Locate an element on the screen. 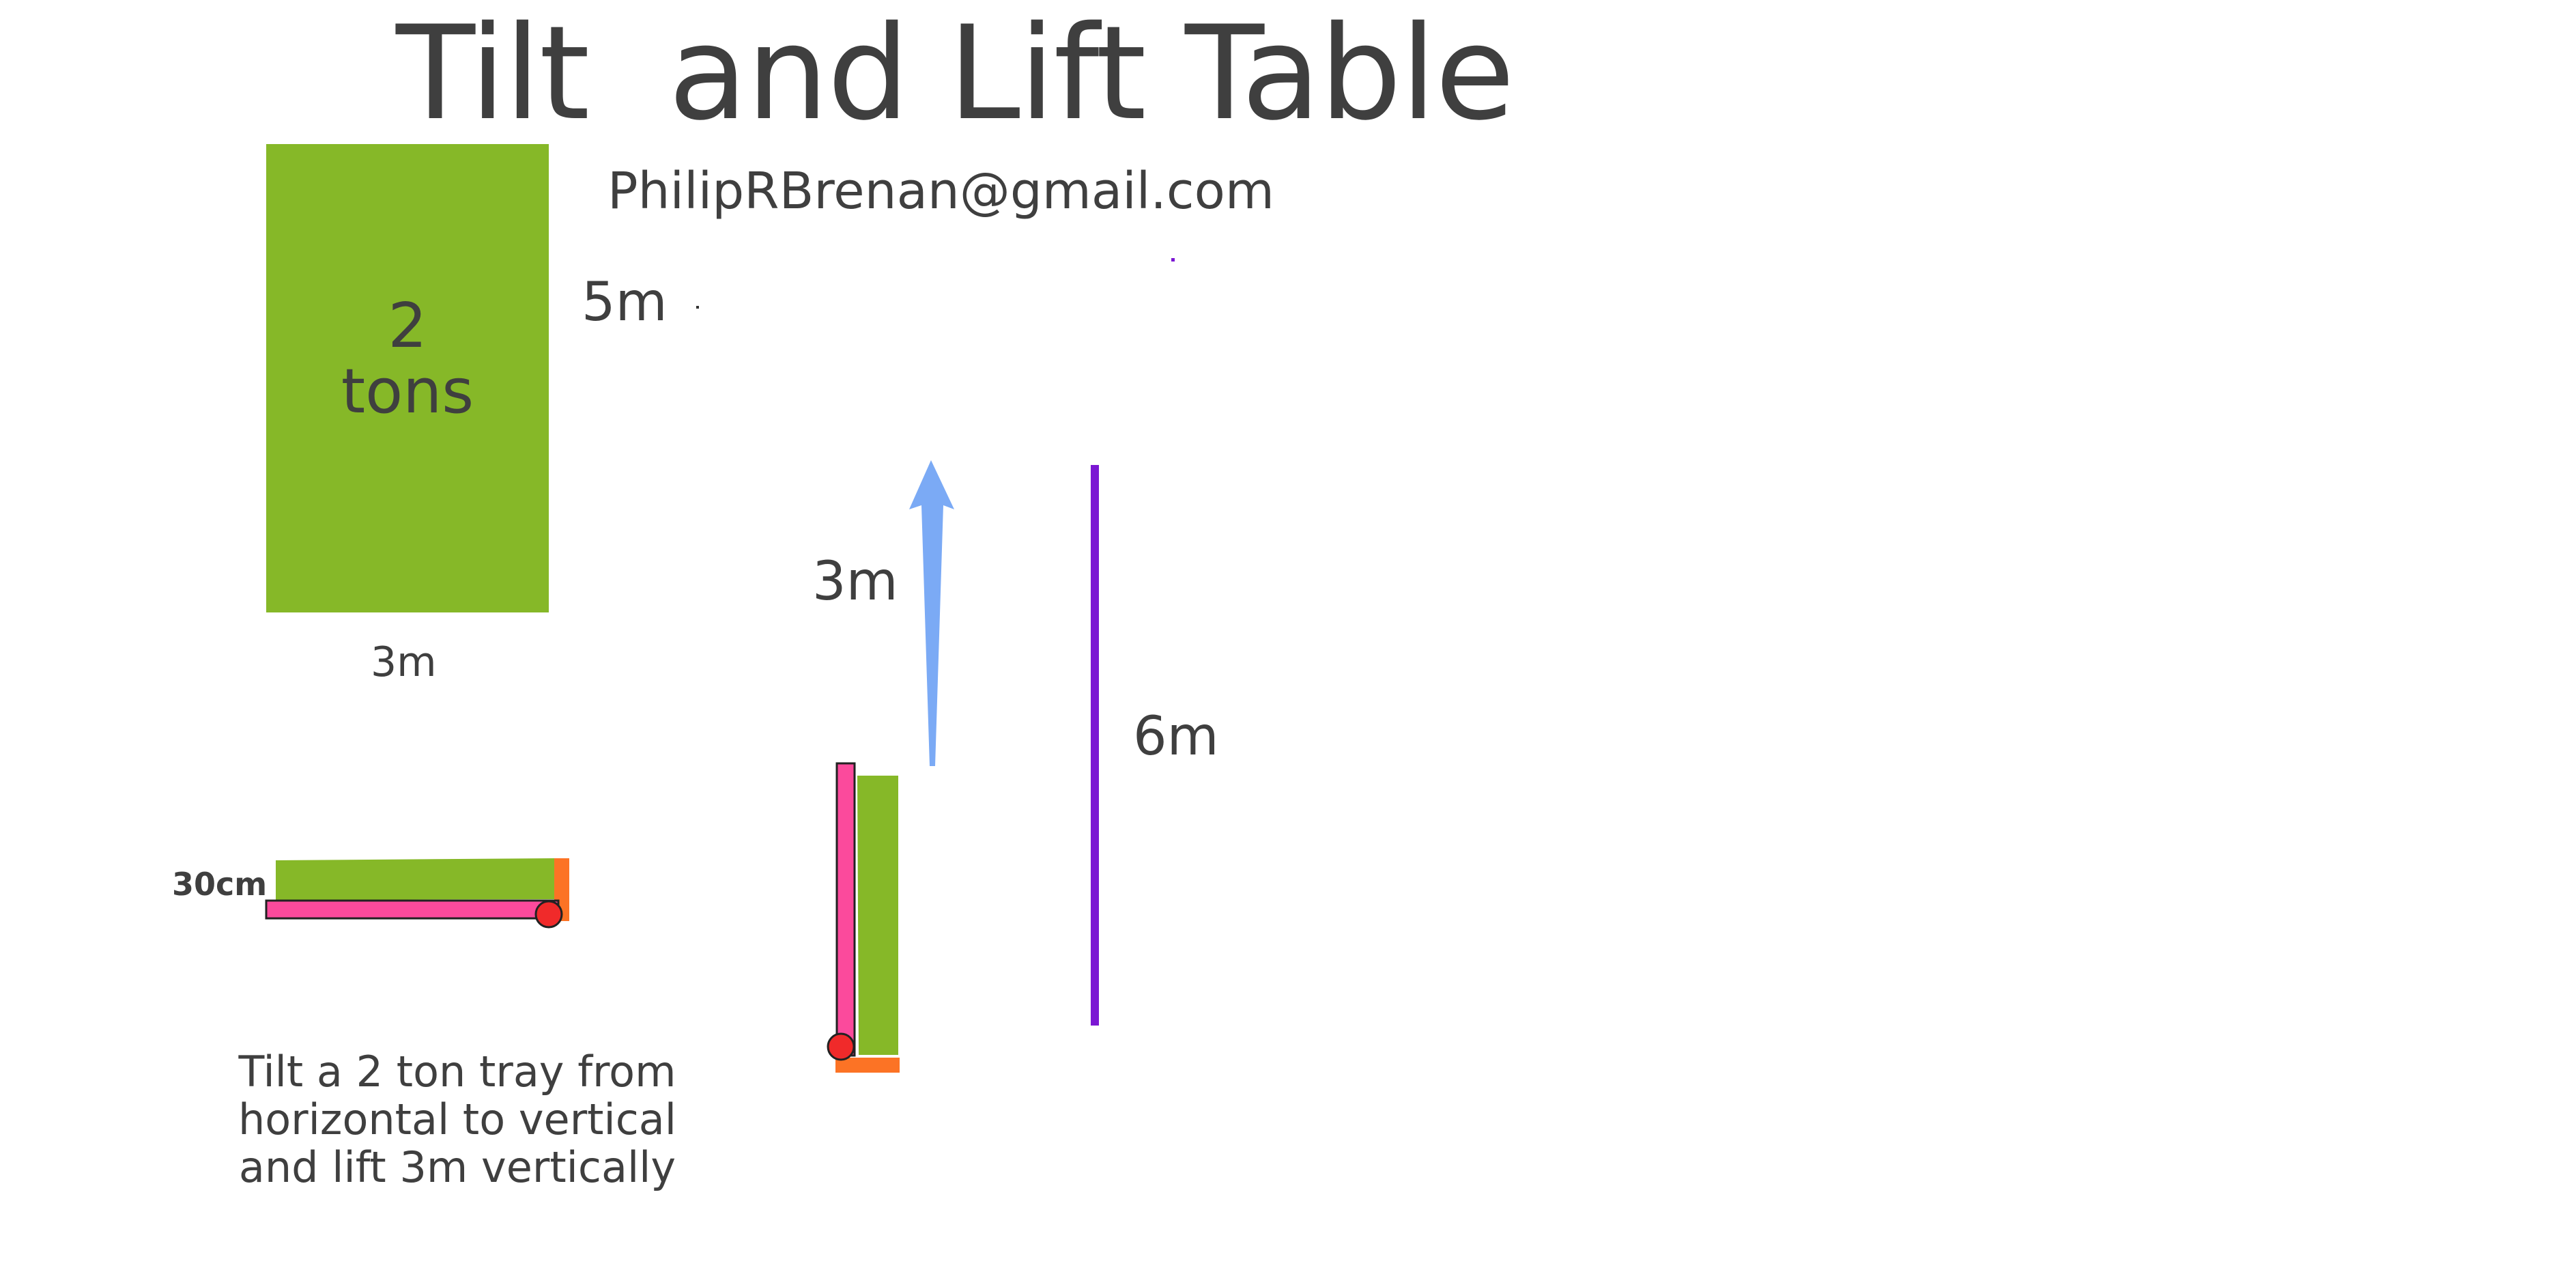 The height and width of the screenshot is (1285, 2576). lift-distance-label: 3m is located at coordinates (855, 581).